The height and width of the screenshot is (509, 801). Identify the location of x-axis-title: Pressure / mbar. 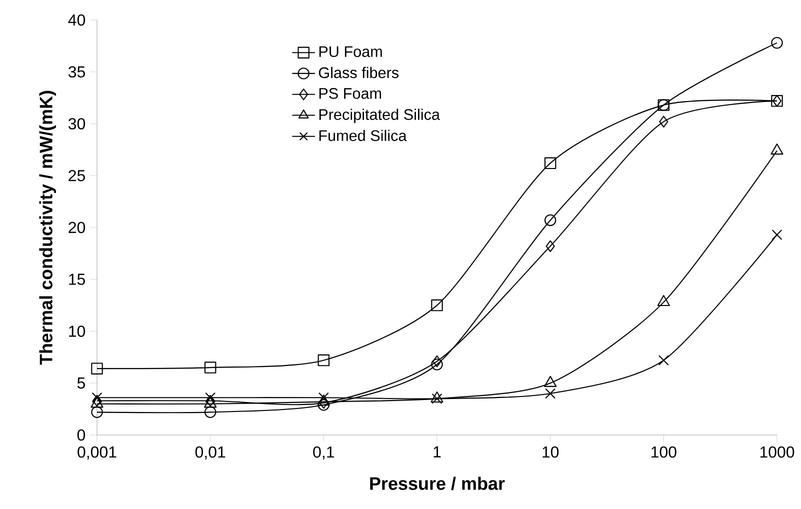
(437, 483).